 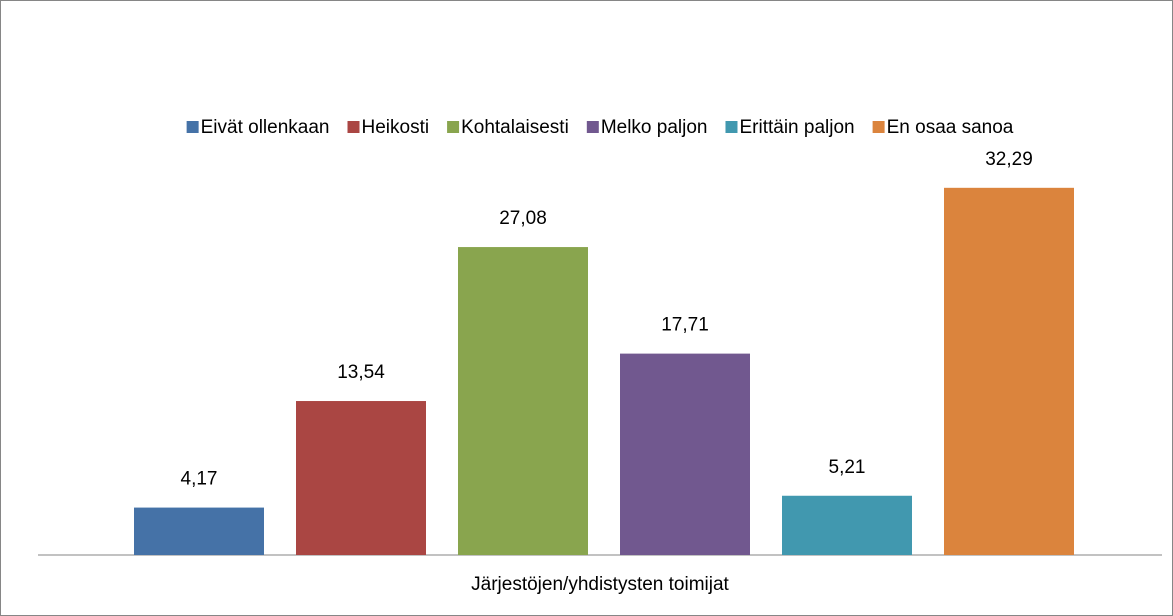 What do you see at coordinates (265, 127) in the screenshot?
I see `legend-label: Eivät ollenkaan` at bounding box center [265, 127].